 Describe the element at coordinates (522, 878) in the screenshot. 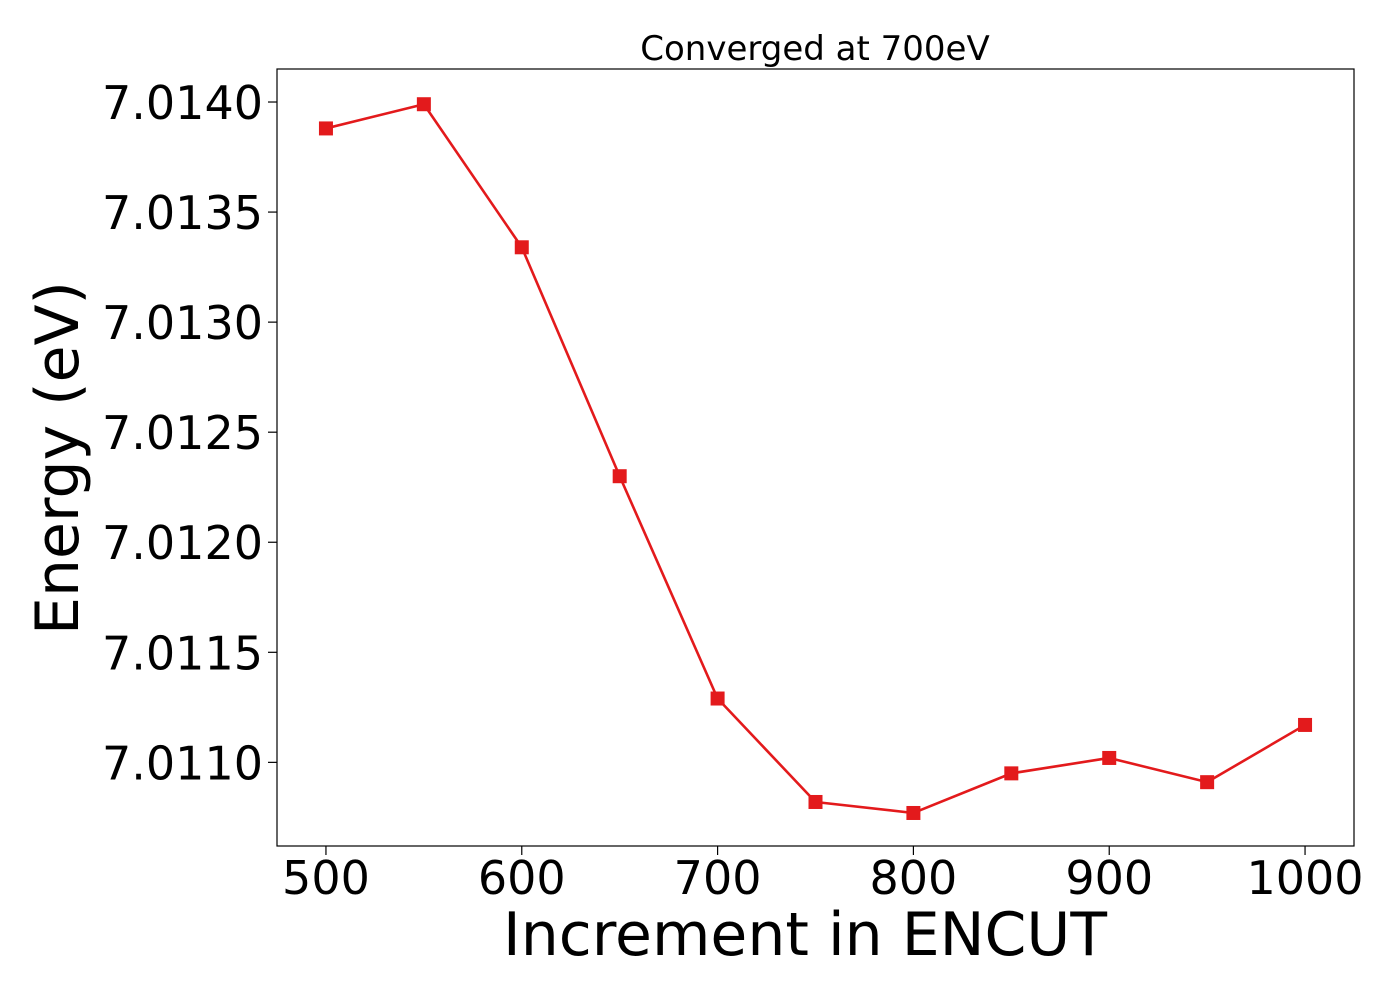

I see `x-tick-label: 600` at that location.